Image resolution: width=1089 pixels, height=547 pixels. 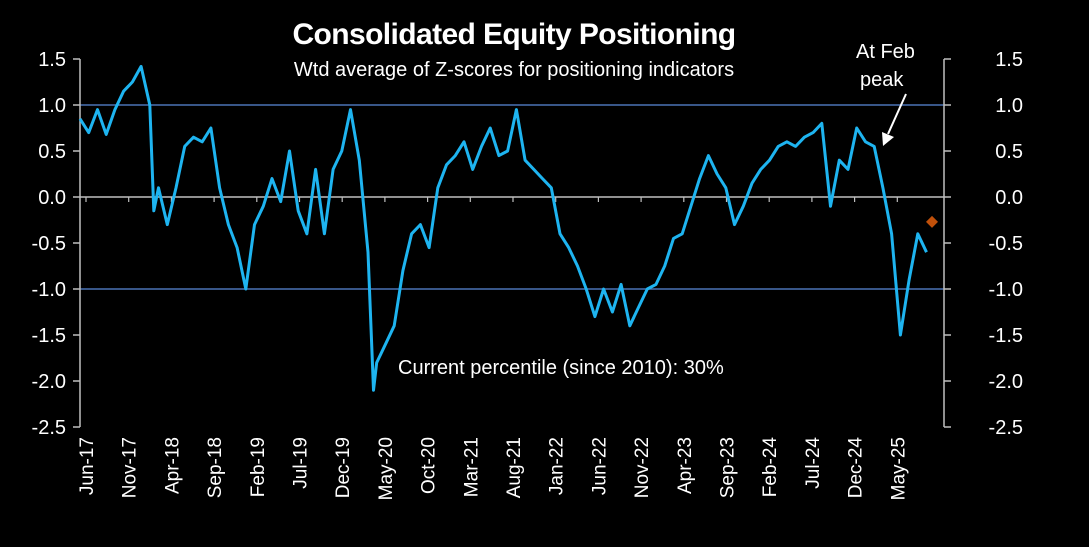 I want to click on y-tick-right-label: 0.5, so click(x=1009, y=152).